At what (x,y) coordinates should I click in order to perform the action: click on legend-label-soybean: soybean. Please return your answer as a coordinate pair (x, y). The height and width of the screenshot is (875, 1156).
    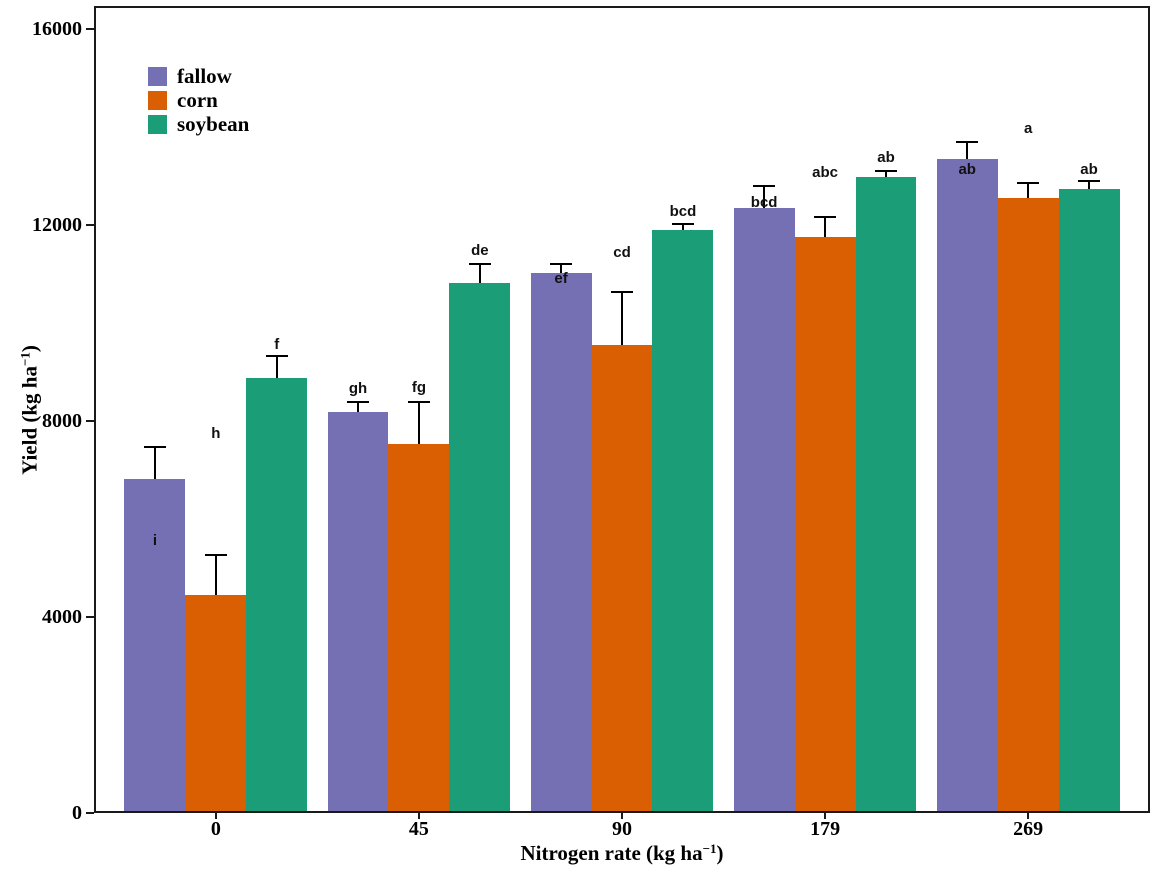
    Looking at the image, I should click on (213, 124).